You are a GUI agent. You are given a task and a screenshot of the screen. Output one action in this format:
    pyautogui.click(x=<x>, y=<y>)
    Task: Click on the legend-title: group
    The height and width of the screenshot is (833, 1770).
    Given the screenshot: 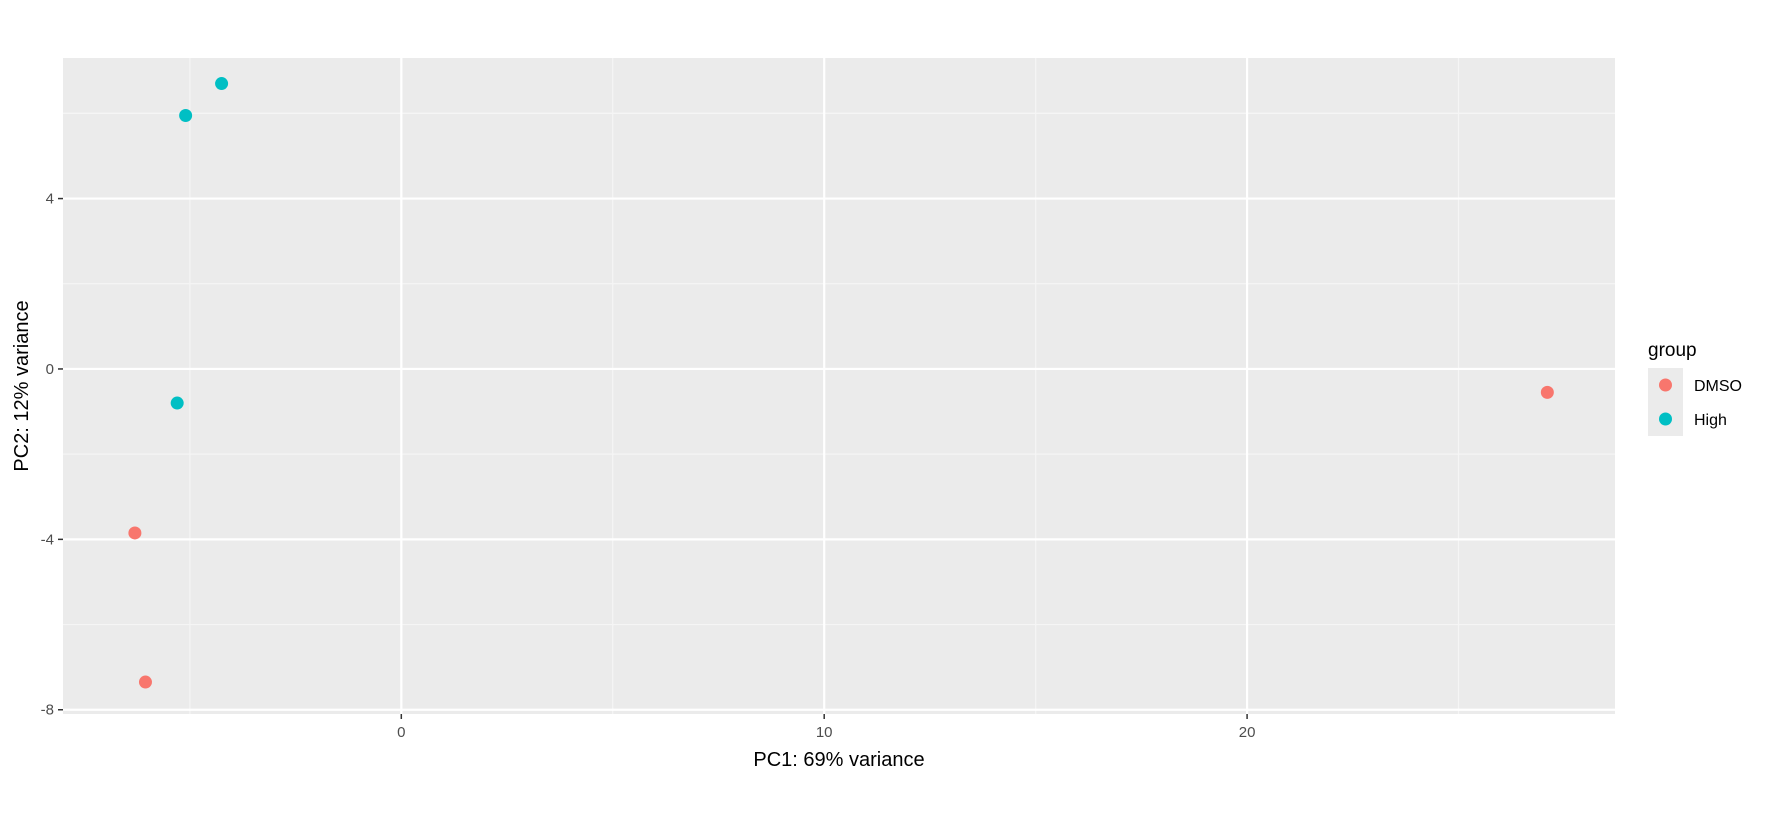 What is the action you would take?
    pyautogui.click(x=1672, y=350)
    